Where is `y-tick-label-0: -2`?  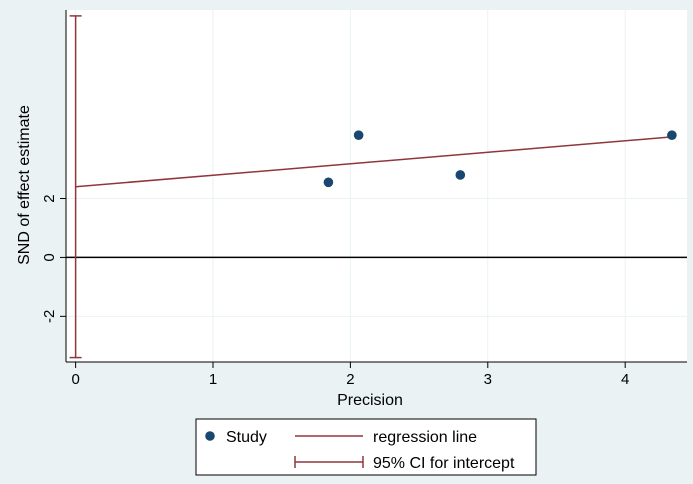 y-tick-label-0: -2 is located at coordinates (49, 316).